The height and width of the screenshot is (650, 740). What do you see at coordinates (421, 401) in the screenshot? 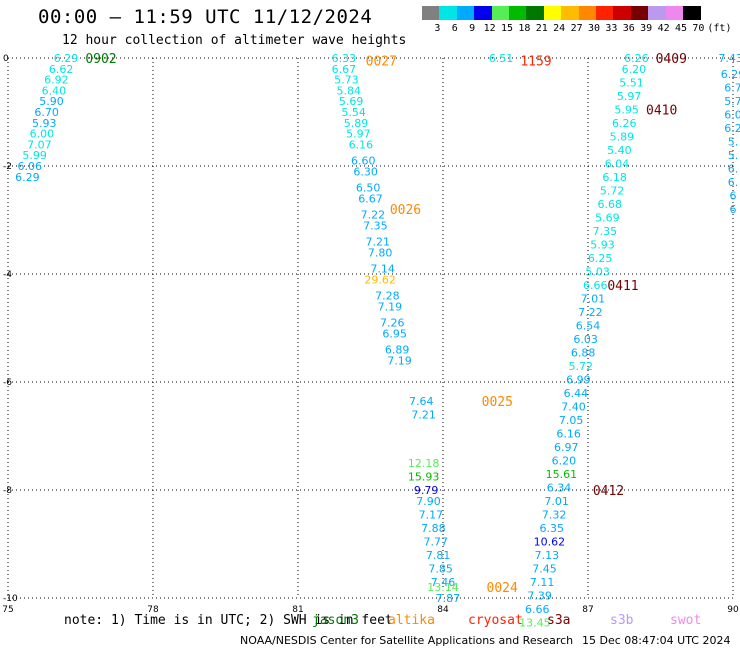
I see `swh-value: 7.64` at bounding box center [421, 401].